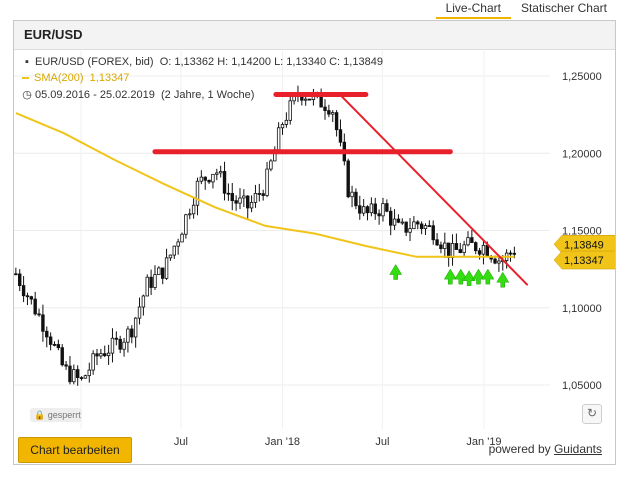 Image resolution: width=637 pixels, height=483 pixels. Describe the element at coordinates (75, 450) in the screenshot. I see `edit-chart-button: Chart bearbeiten` at that location.